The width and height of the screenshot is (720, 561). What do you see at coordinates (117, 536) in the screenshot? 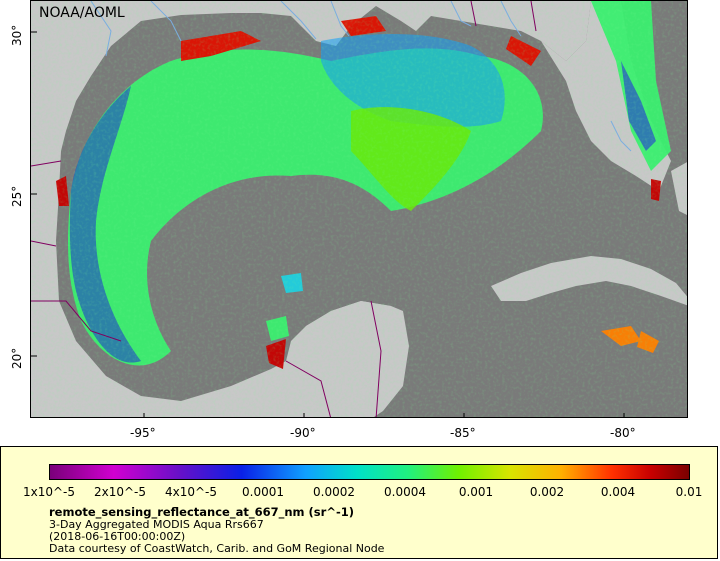
I see `time-stamp: (2018-06-16T00:00:00Z)` at bounding box center [117, 536].